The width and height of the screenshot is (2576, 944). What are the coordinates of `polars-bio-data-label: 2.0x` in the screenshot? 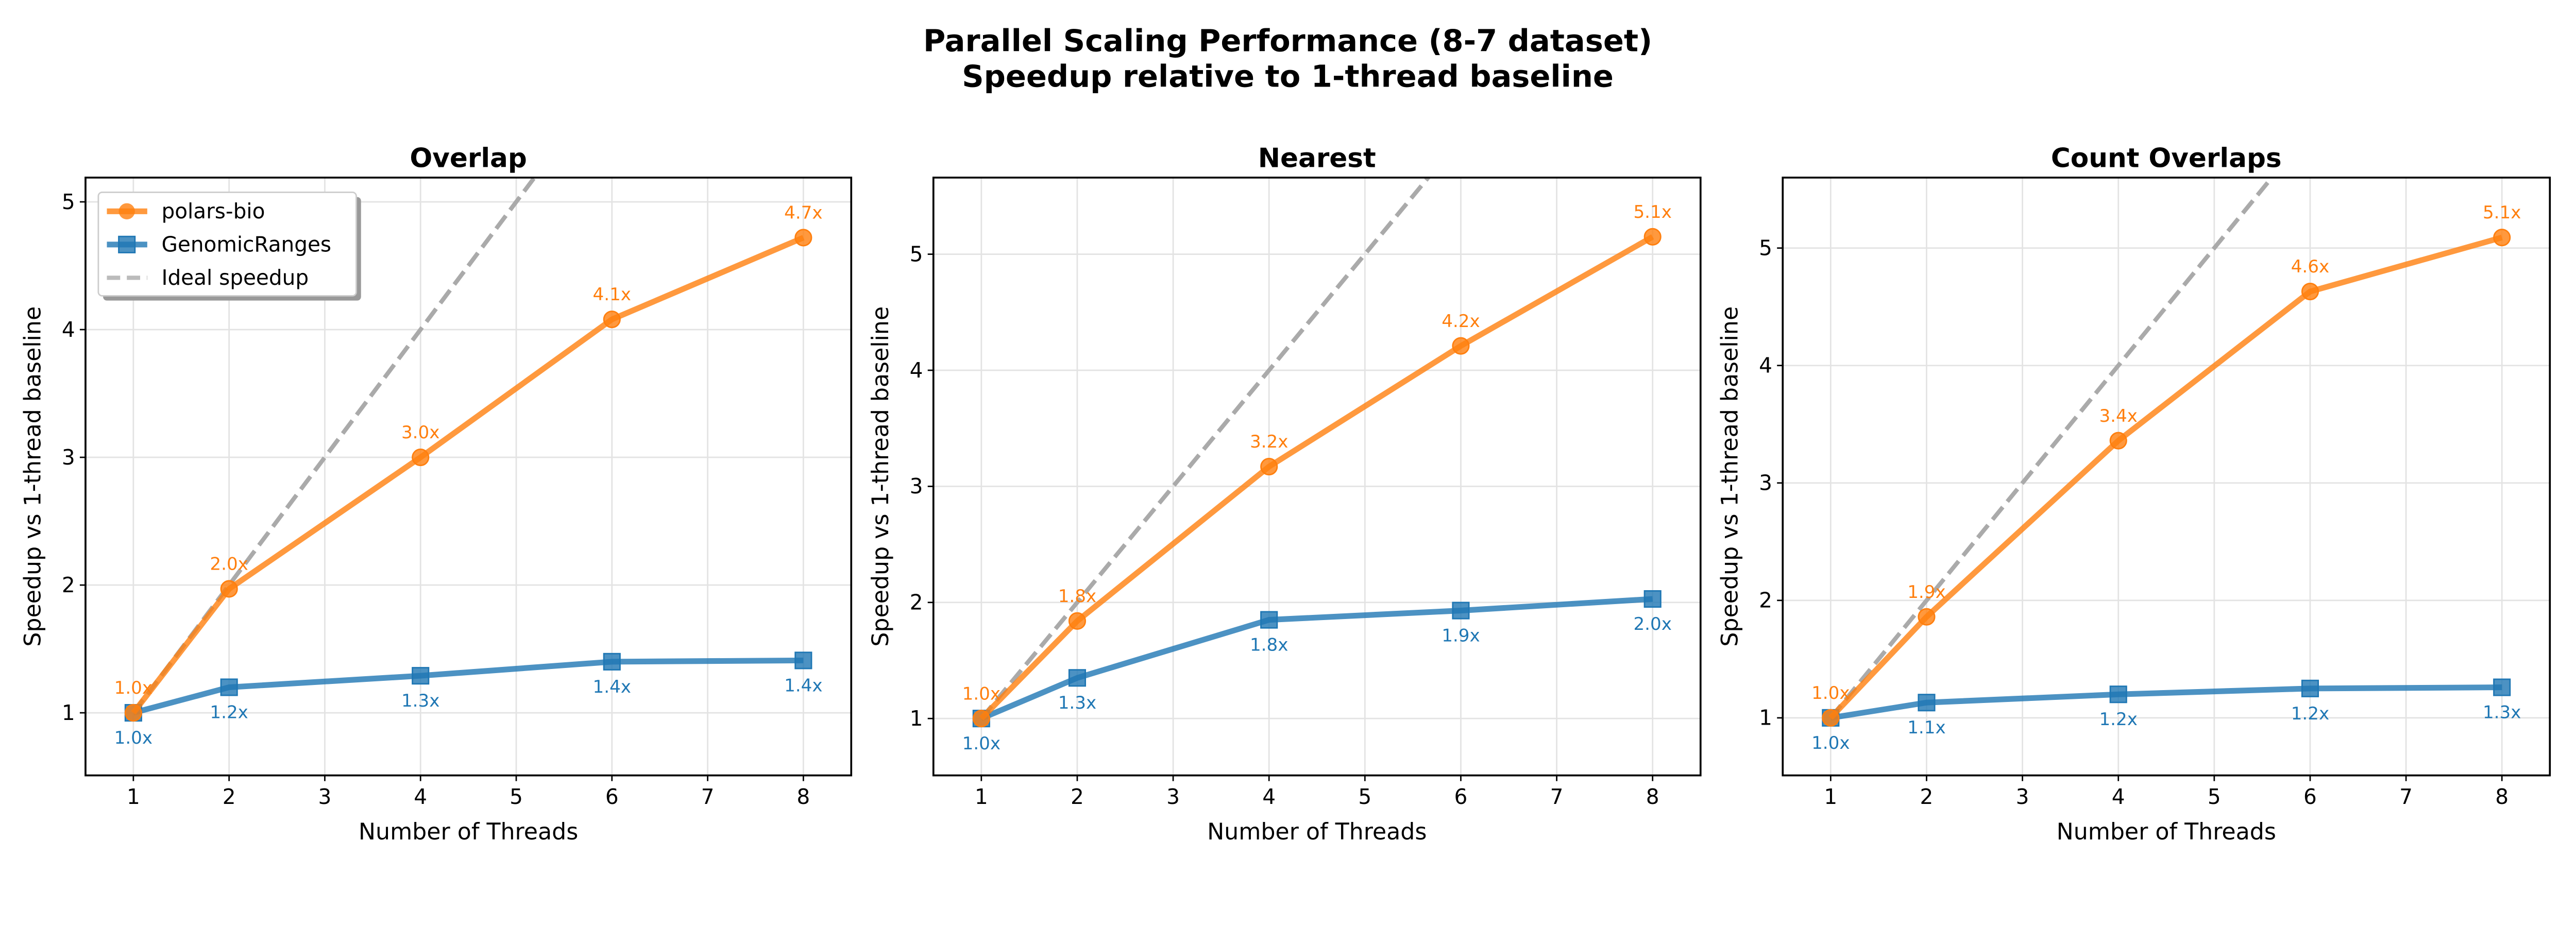 It's located at (229, 564).